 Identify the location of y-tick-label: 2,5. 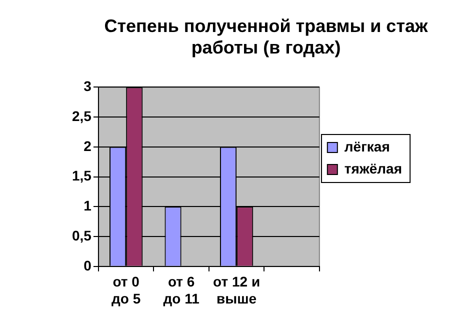
(82, 116).